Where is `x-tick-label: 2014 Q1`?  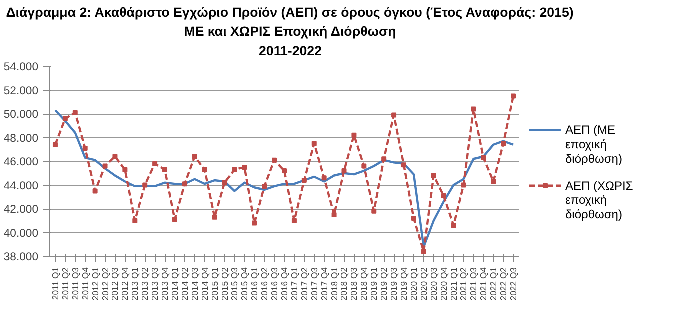
x-tick-label: 2014 Q1 is located at coordinates (175, 284).